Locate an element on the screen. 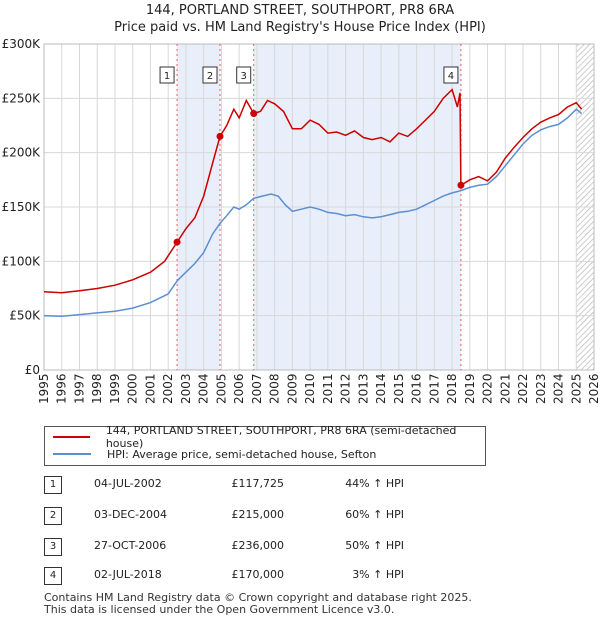 The width and height of the screenshot is (600, 620). legend-red-line is located at coordinates (71, 437).